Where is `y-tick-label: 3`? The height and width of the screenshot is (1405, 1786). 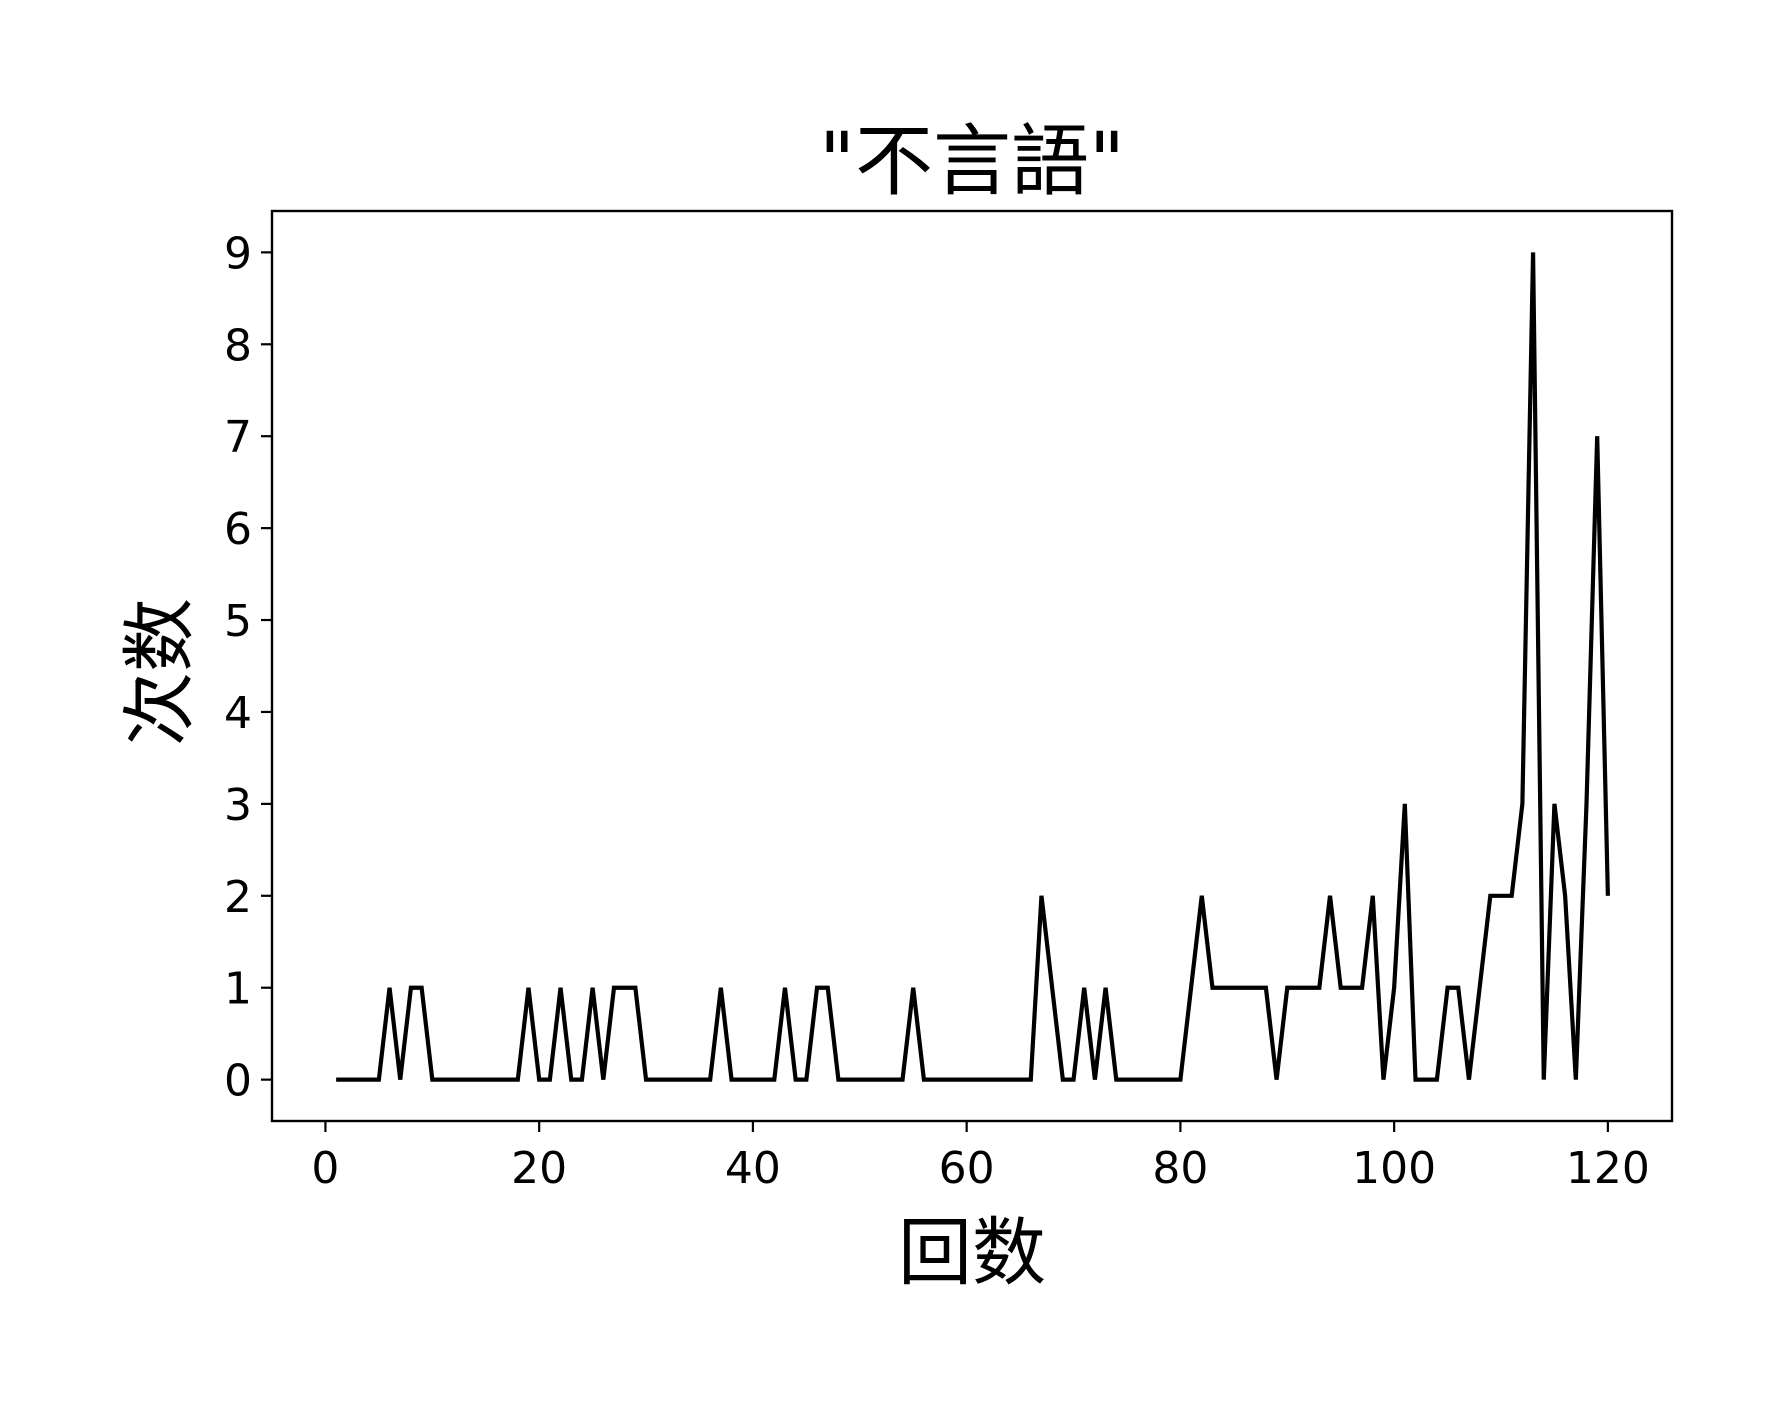
y-tick-label: 3 is located at coordinates (238, 805).